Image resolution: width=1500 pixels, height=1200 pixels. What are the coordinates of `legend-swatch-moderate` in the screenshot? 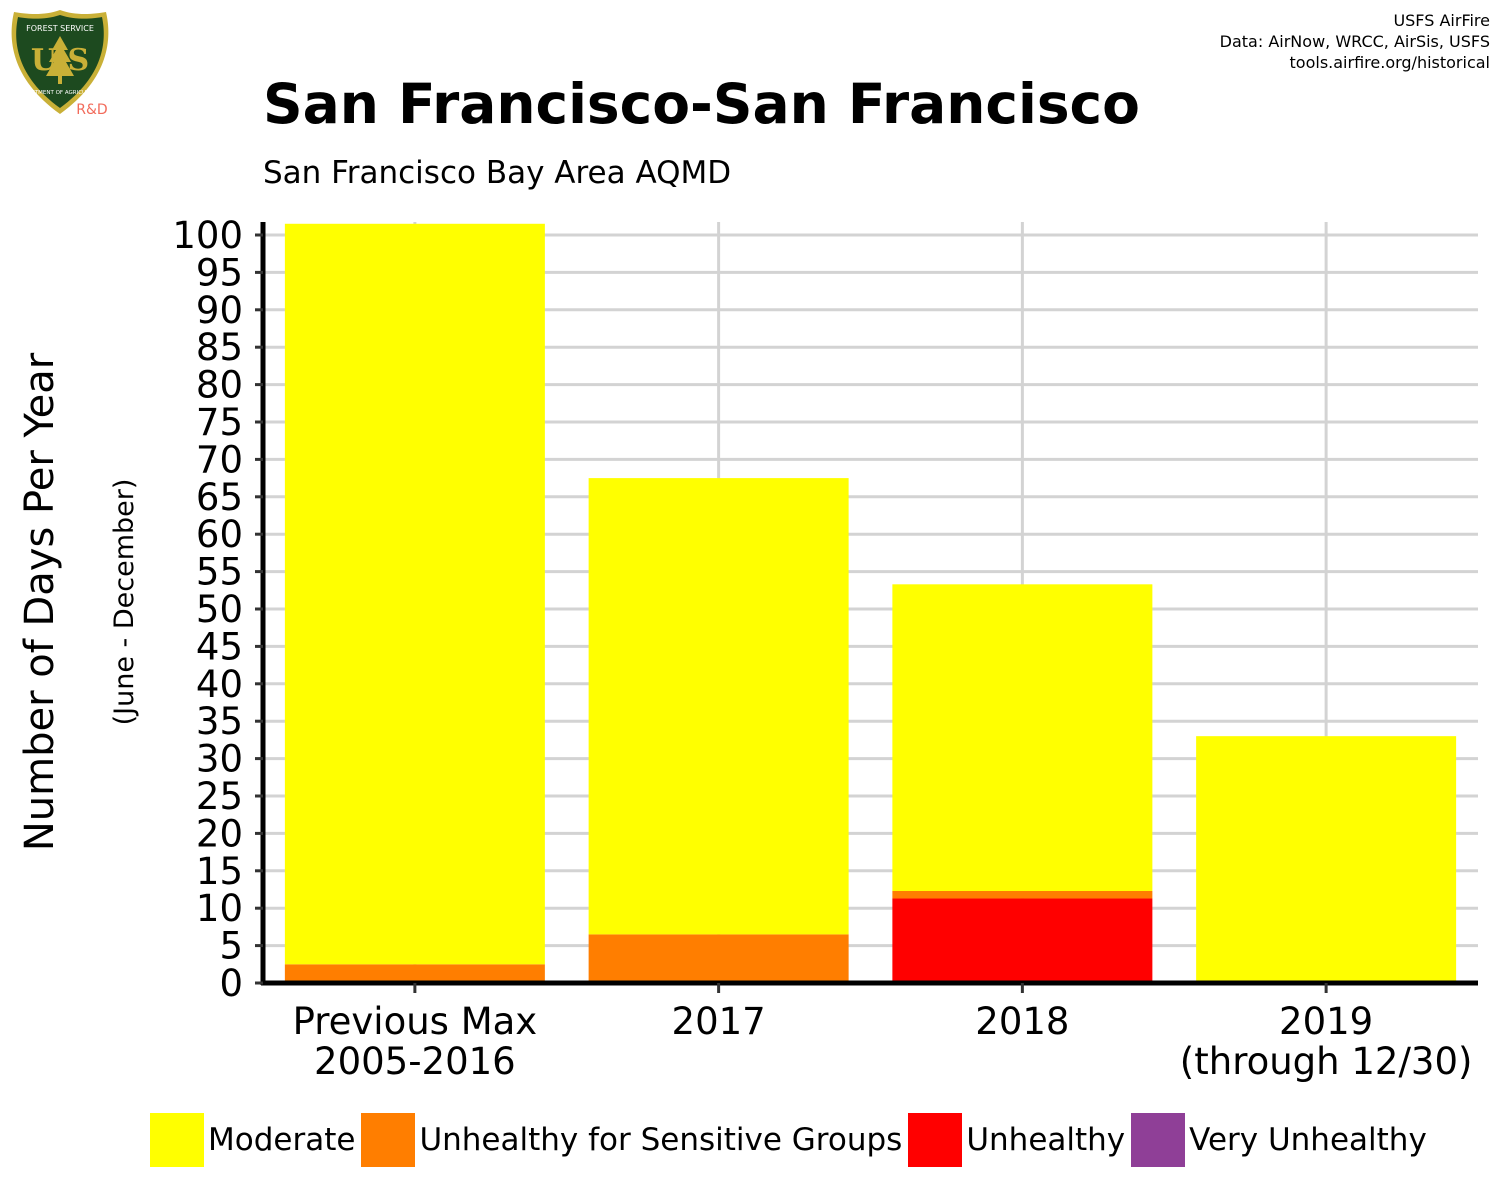 It's located at (177, 1140).